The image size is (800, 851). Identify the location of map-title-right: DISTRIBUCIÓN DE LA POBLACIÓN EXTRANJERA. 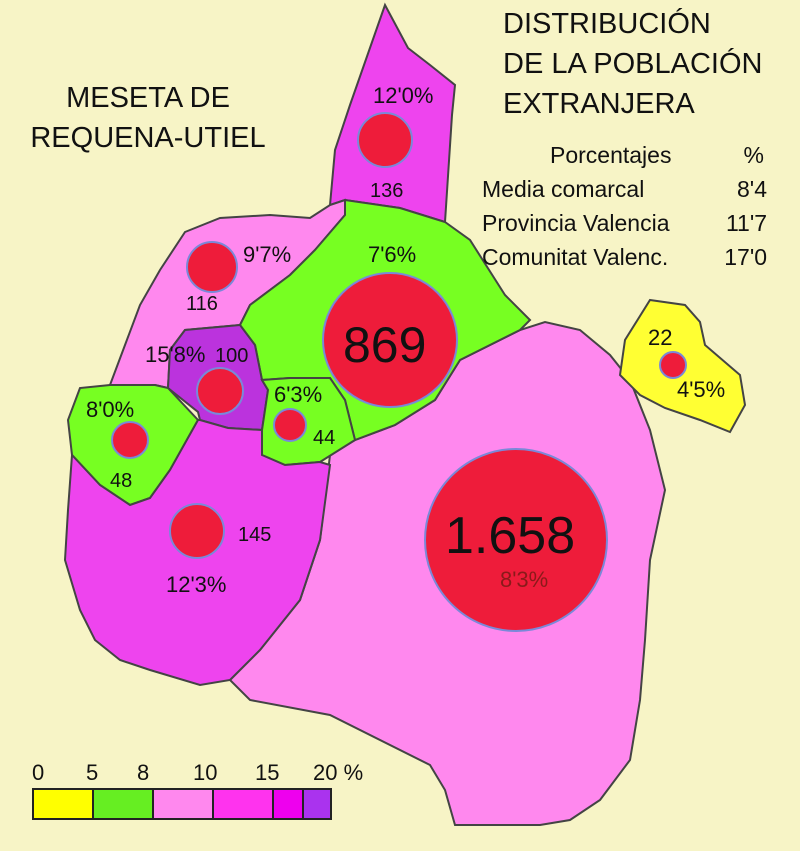
(633, 64).